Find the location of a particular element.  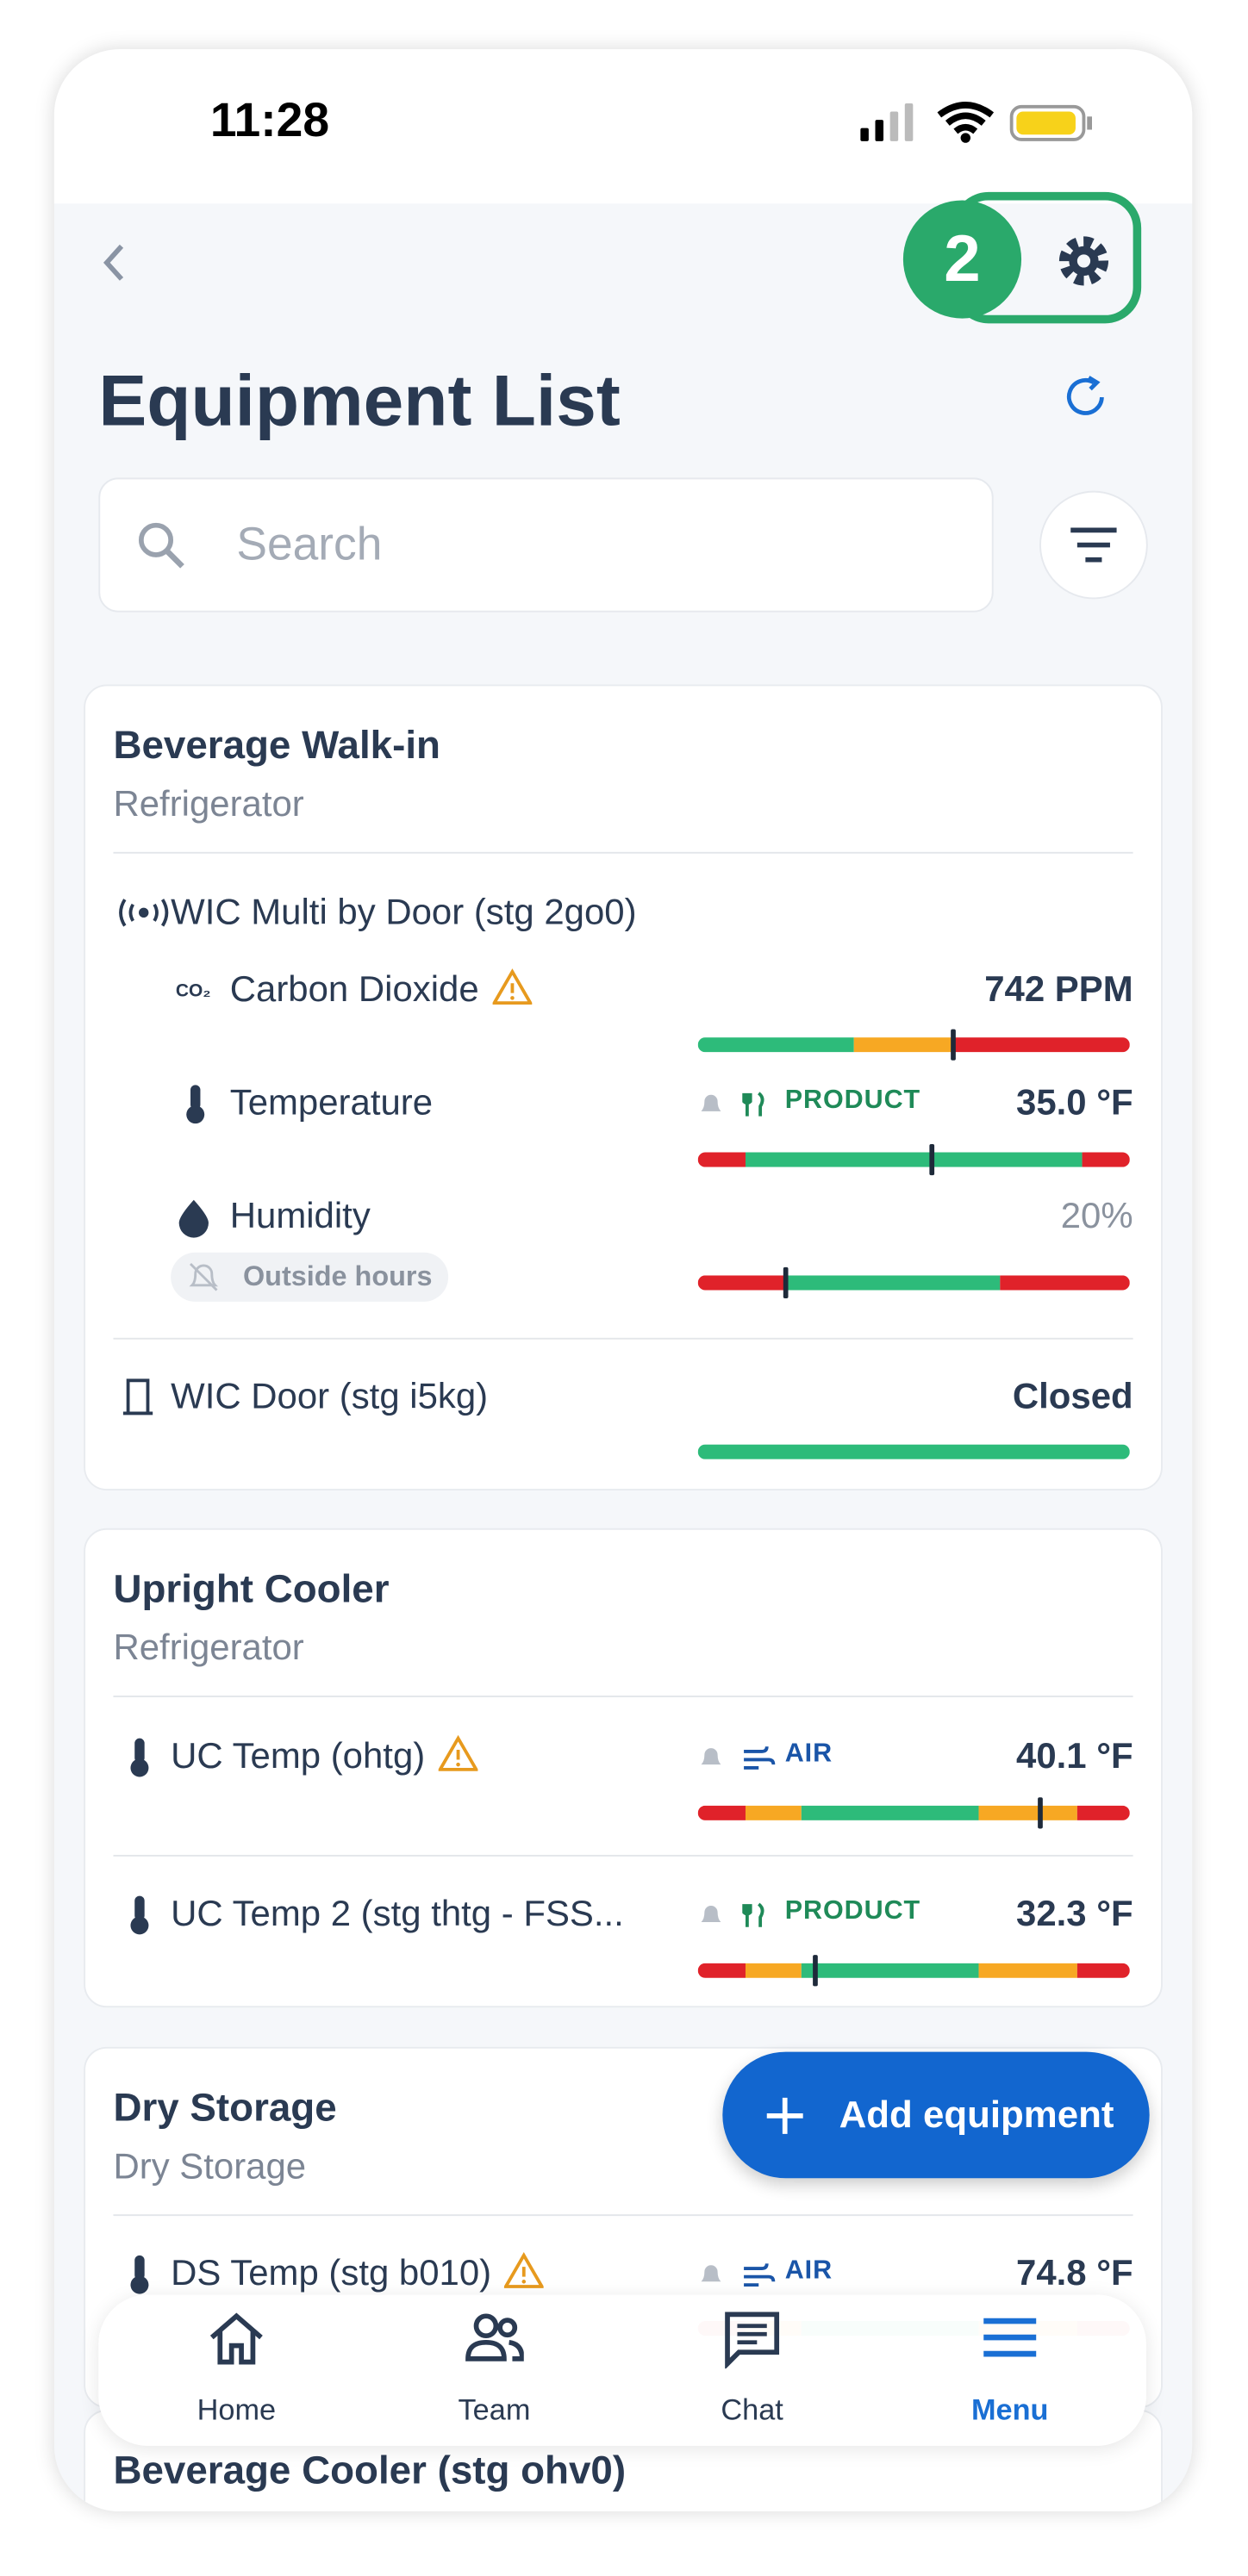

sensor-icon: CO₂ is located at coordinates (206, 992).